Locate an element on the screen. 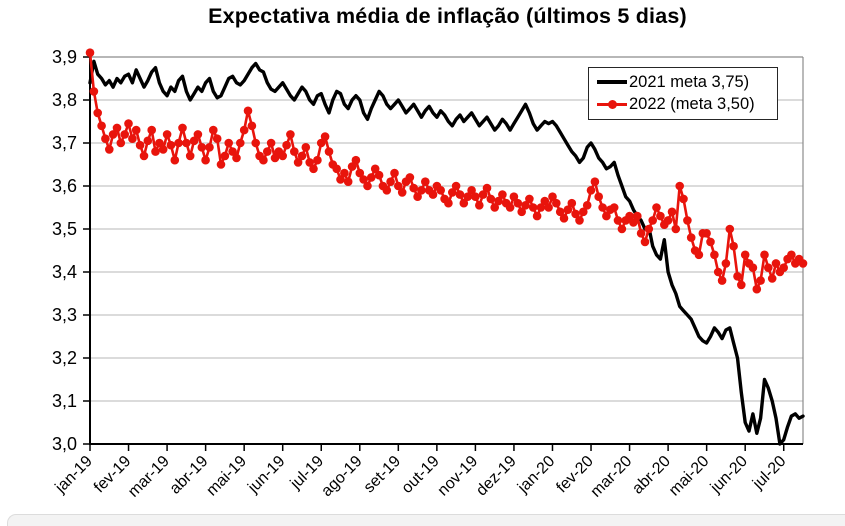  svg-text: jun-20 is located at coordinates (729, 475).